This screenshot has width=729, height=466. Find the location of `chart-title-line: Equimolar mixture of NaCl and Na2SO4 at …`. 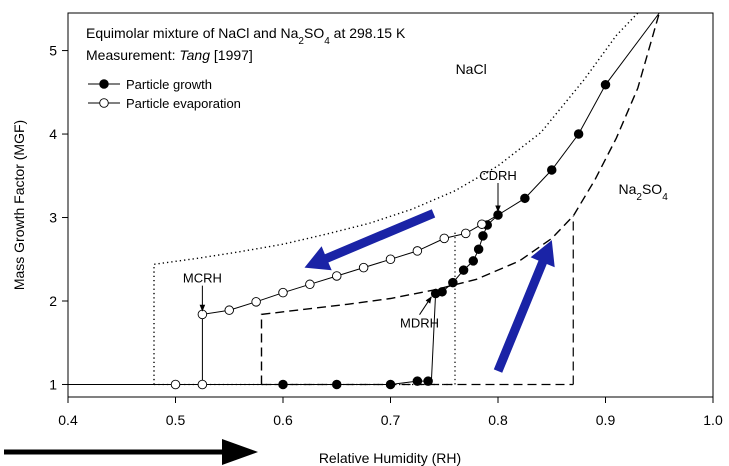

chart-title-line: Equimolar mixture of NaCl and Na2SO4 at … is located at coordinates (246, 36).